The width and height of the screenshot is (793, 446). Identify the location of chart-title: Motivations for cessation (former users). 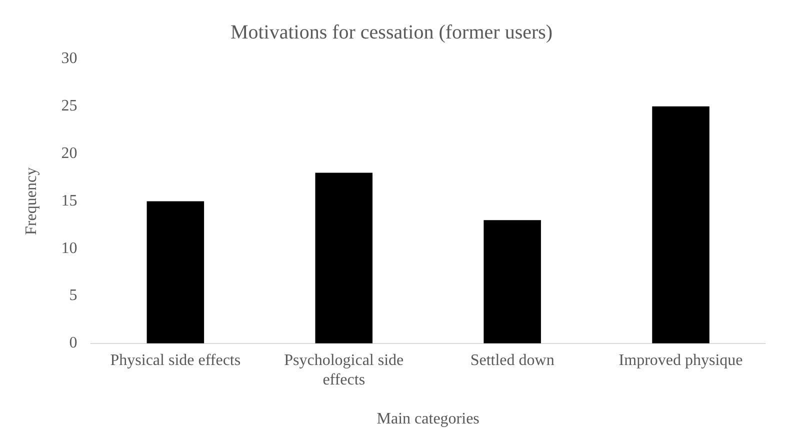
(391, 32).